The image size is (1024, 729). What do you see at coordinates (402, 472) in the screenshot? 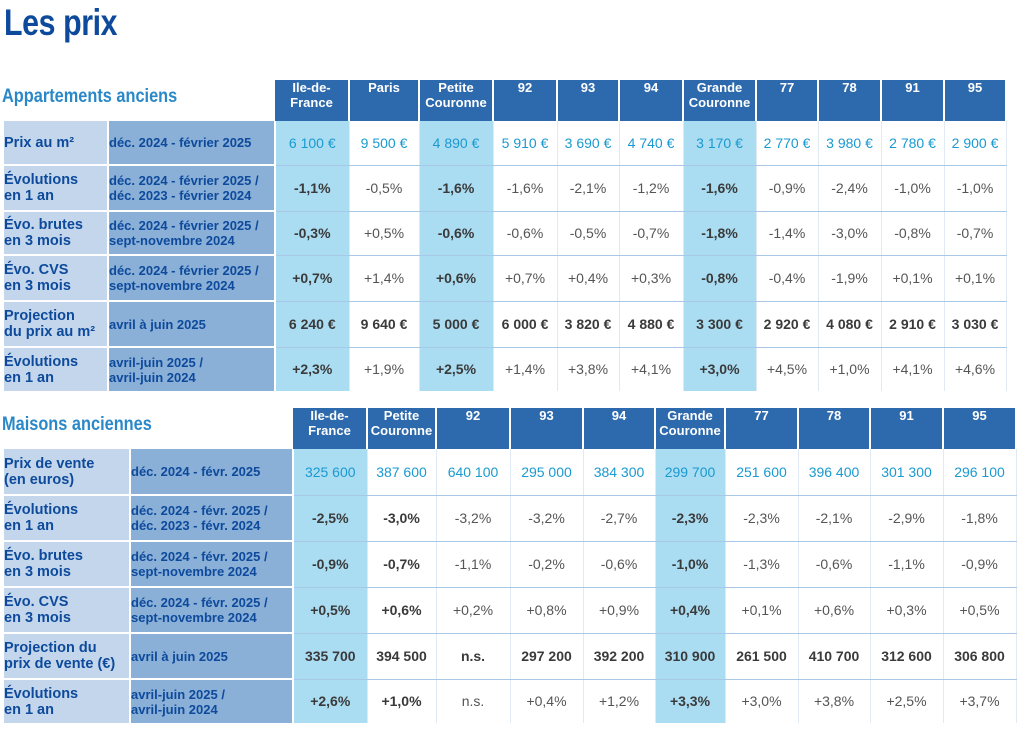
I see `value-cell: 387 600` at bounding box center [402, 472].